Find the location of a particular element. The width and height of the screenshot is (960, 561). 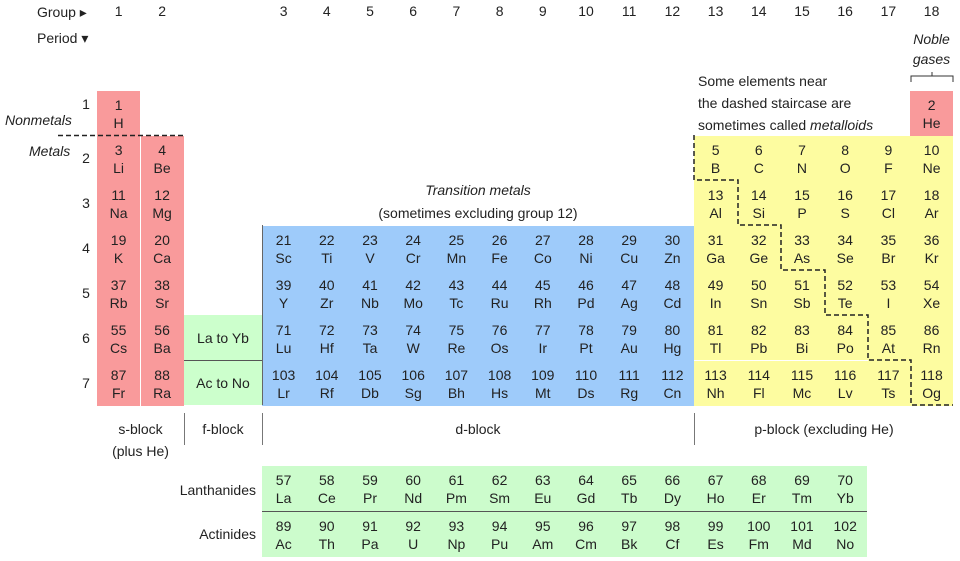

atomic-number: 39 is located at coordinates (283, 285).